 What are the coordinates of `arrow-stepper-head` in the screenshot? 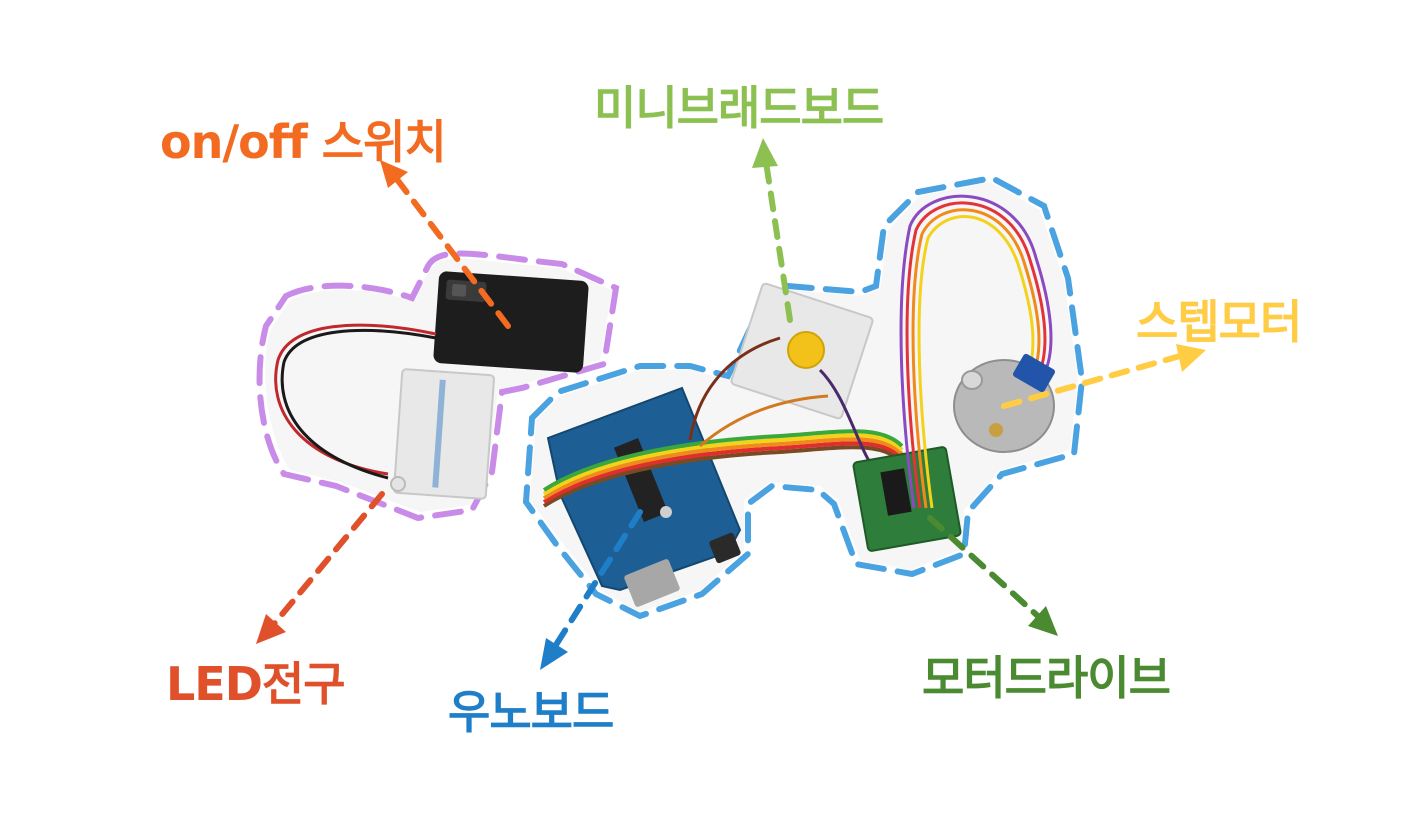 It's located at (1191, 358).